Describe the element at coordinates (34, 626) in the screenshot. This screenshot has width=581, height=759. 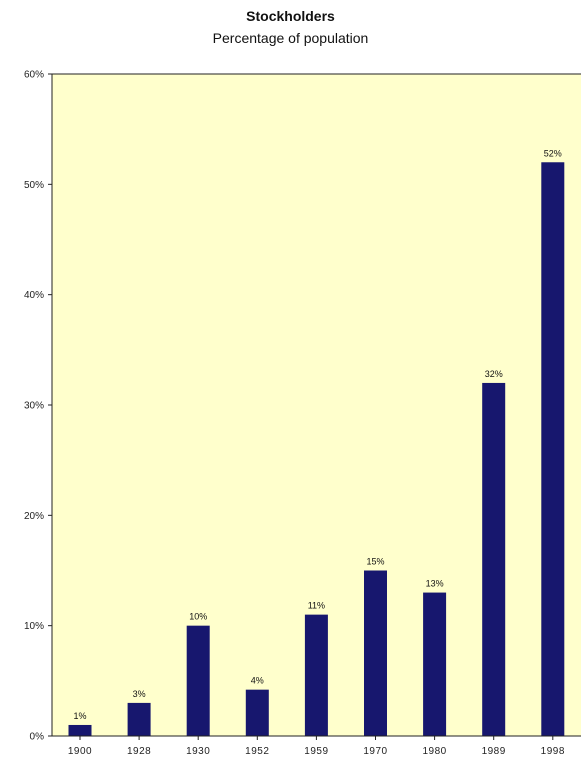
I see `y-tick-label: 10%` at that location.